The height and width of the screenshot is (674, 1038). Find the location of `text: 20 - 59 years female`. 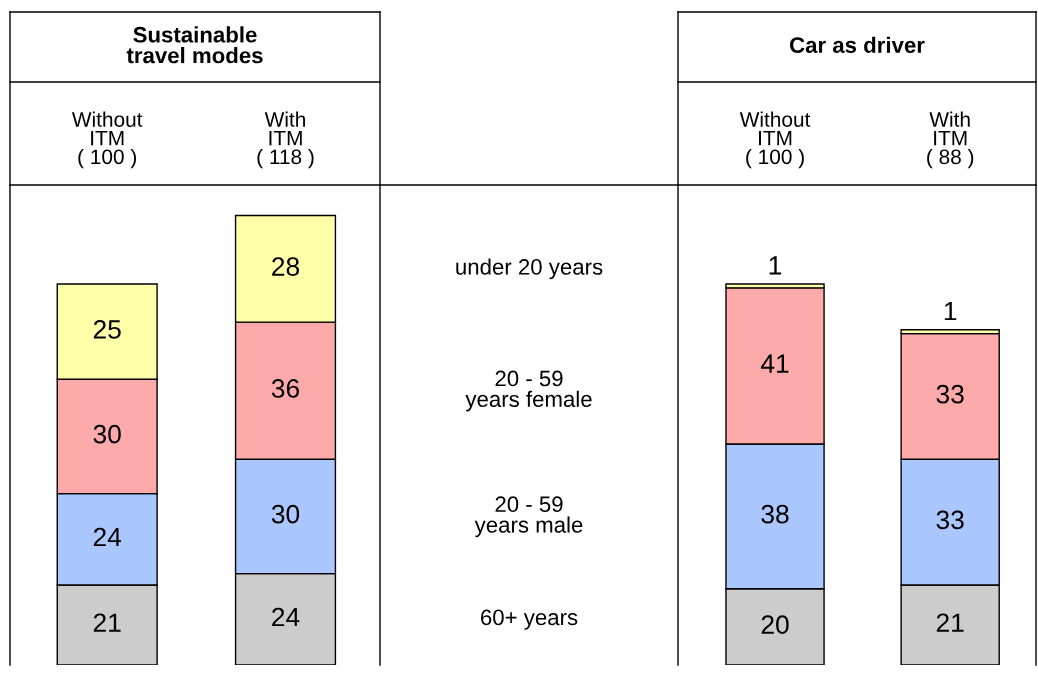

text: 20 - 59 years female is located at coordinates (528, 391).